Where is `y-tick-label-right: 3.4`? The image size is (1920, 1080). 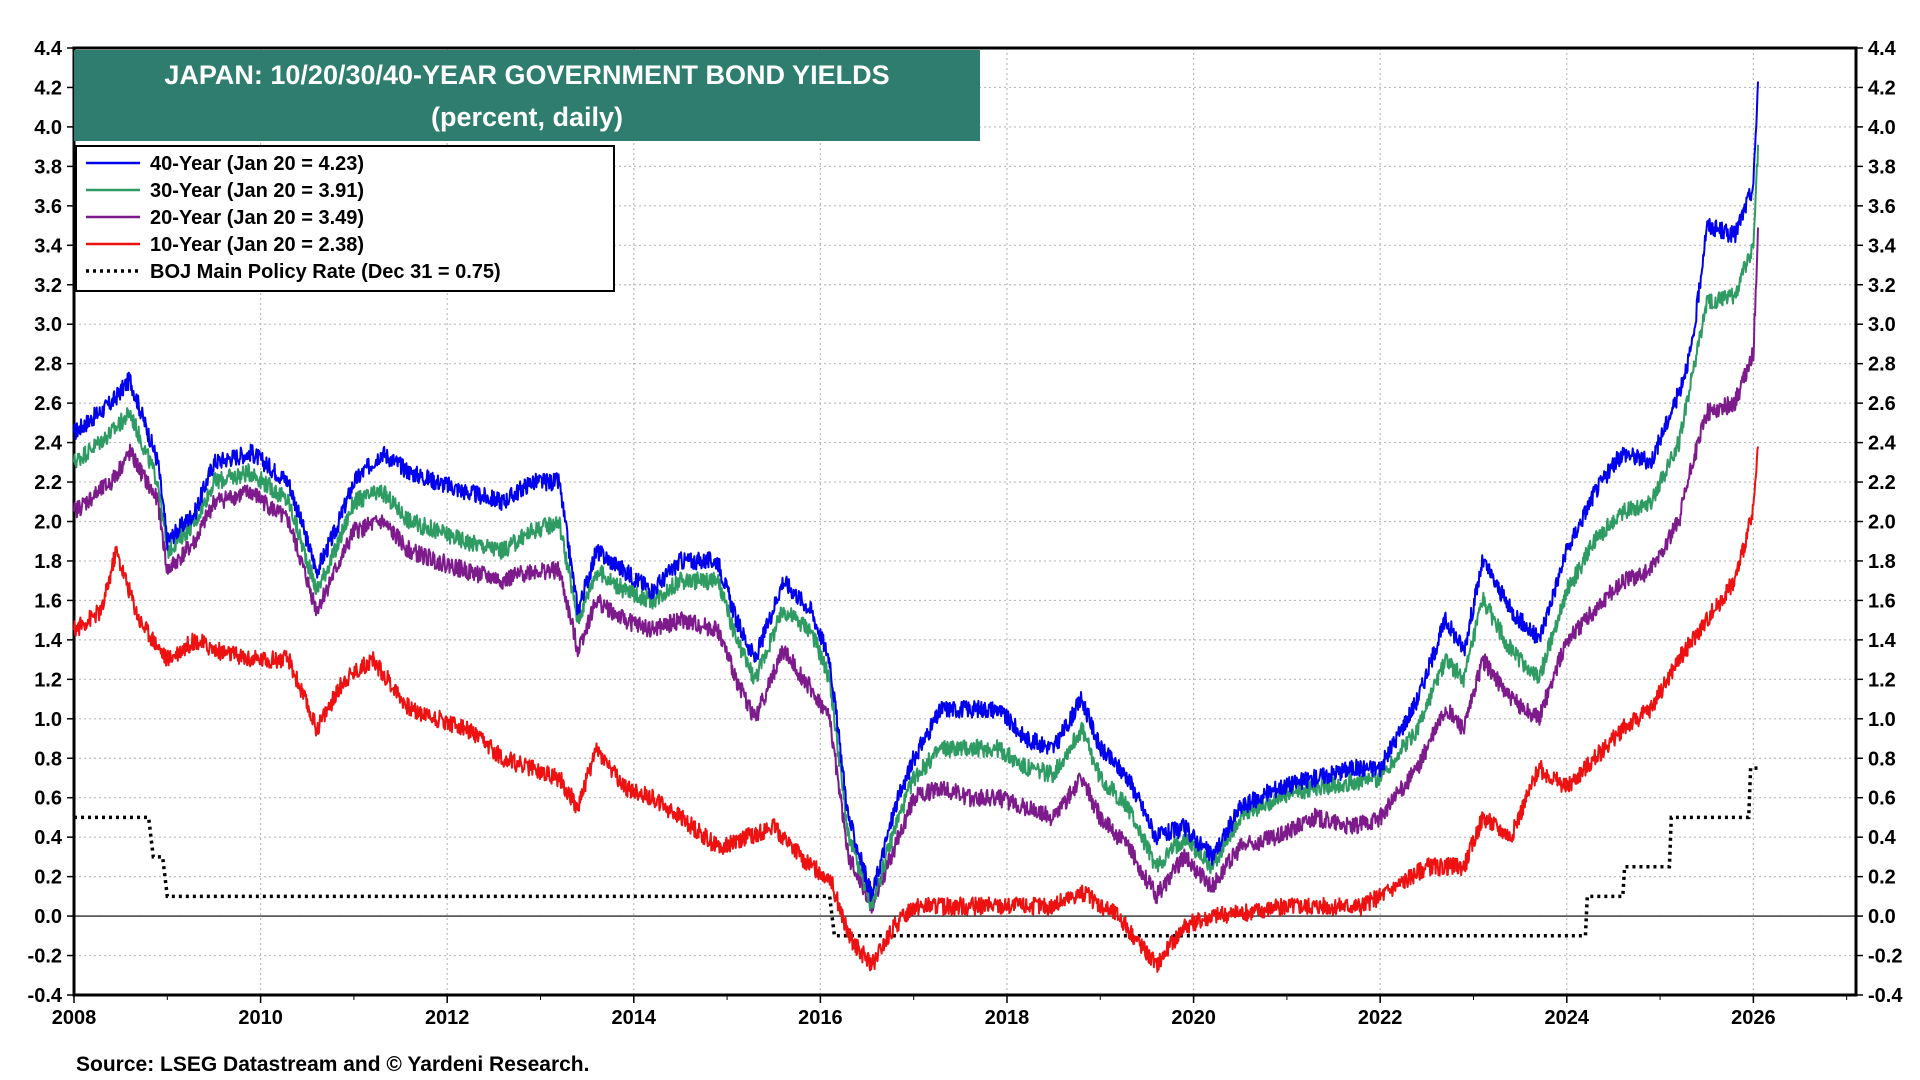 y-tick-label-right: 3.4 is located at coordinates (1882, 246).